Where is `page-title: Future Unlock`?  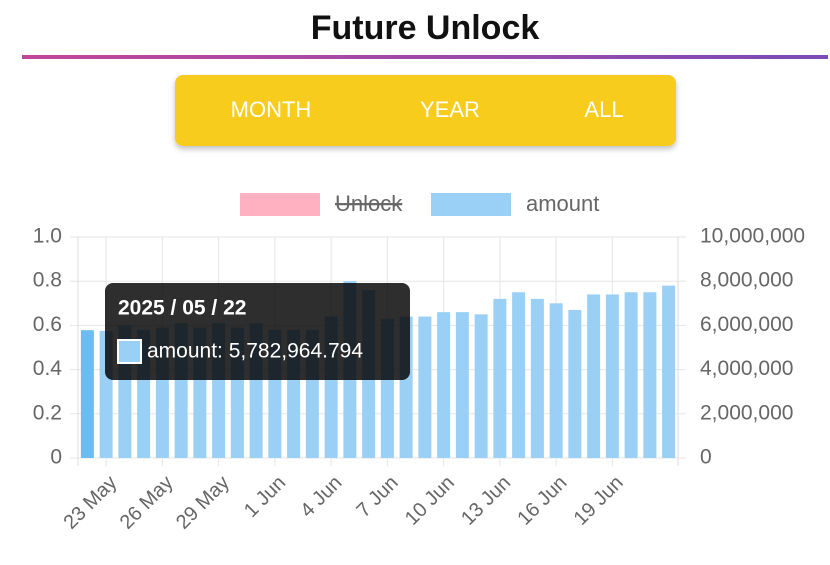
page-title: Future Unlock is located at coordinates (425, 28).